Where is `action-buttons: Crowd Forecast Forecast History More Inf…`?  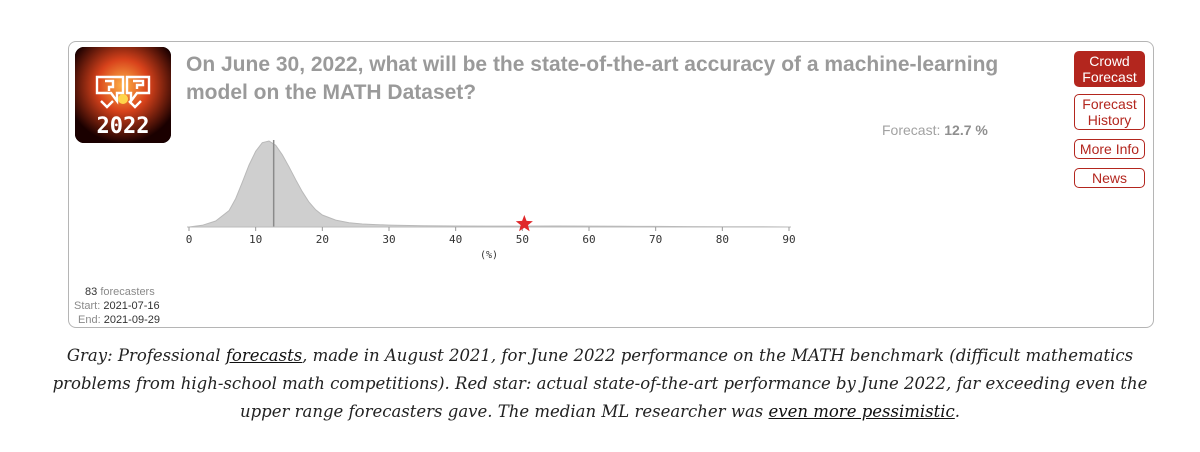
action-buttons: Crowd Forecast Forecast History More Inf… is located at coordinates (1109, 119).